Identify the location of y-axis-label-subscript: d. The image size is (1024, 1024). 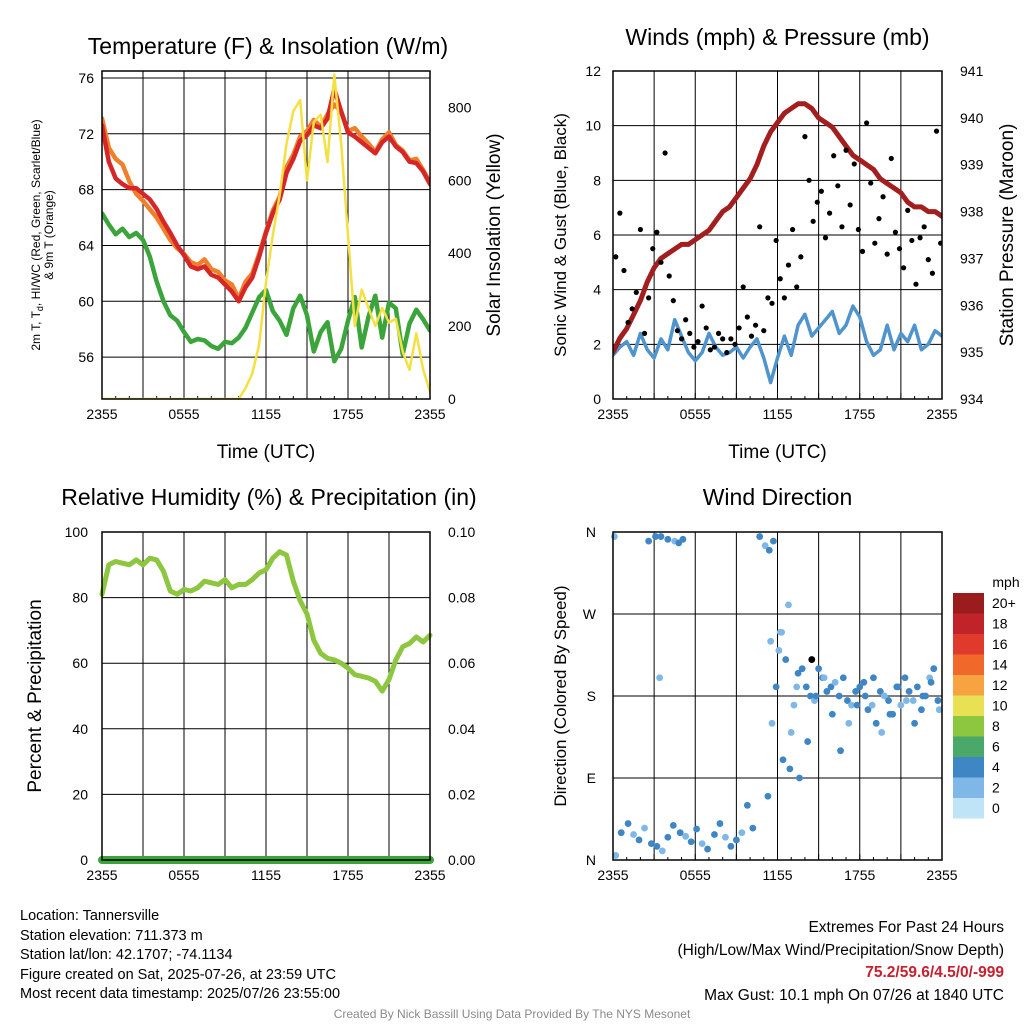
(40, 308).